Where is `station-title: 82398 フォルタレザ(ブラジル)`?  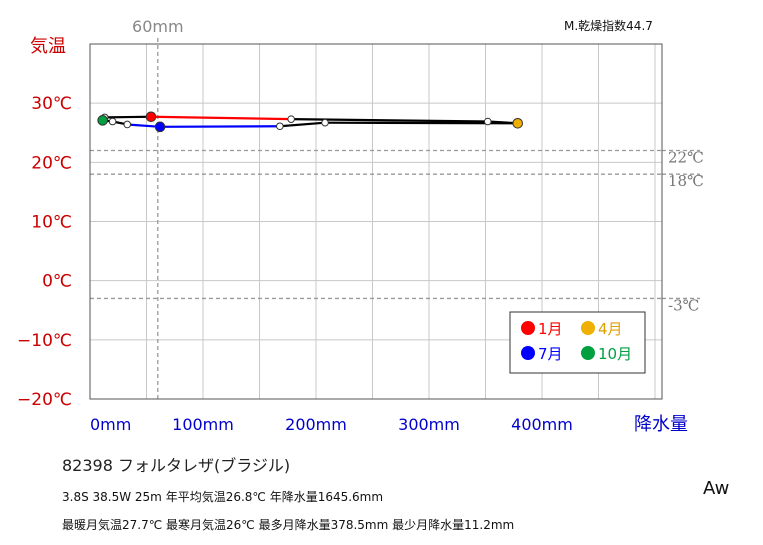 station-title: 82398 フォルタレザ(ブラジル) is located at coordinates (176, 465).